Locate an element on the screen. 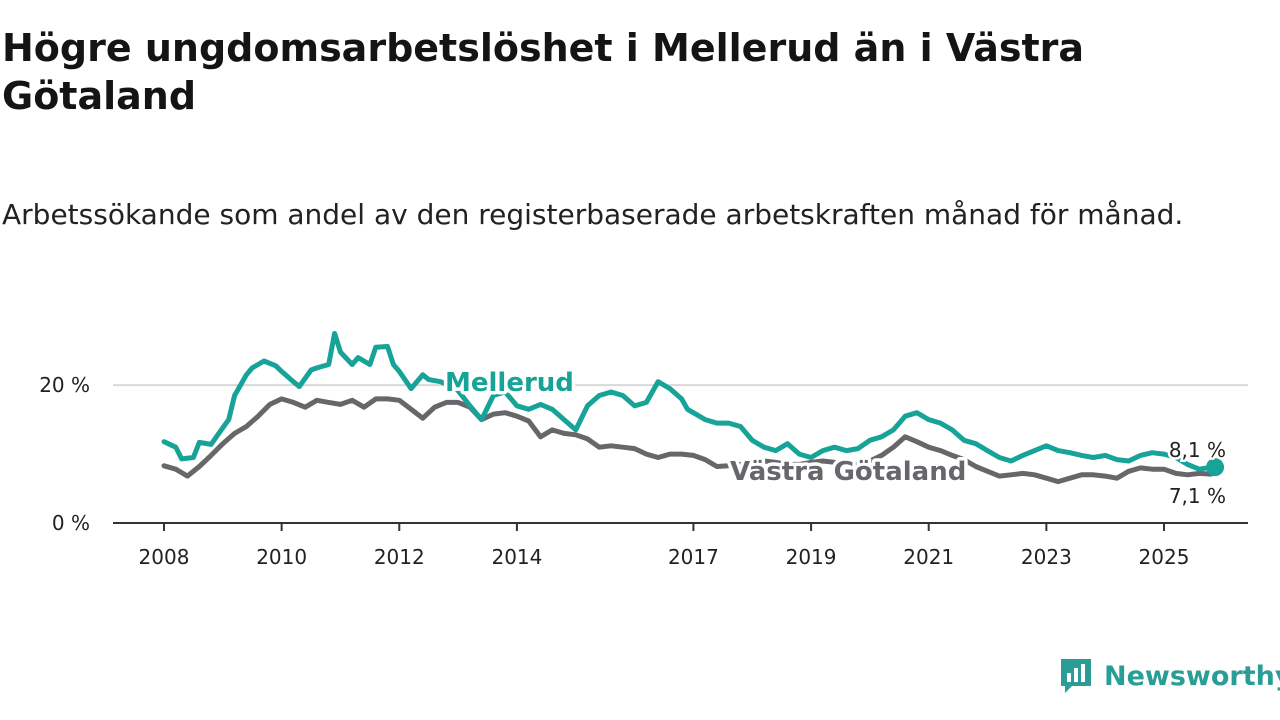 The height and width of the screenshot is (720, 1280). y-tick-label: 0 % is located at coordinates (71, 523).